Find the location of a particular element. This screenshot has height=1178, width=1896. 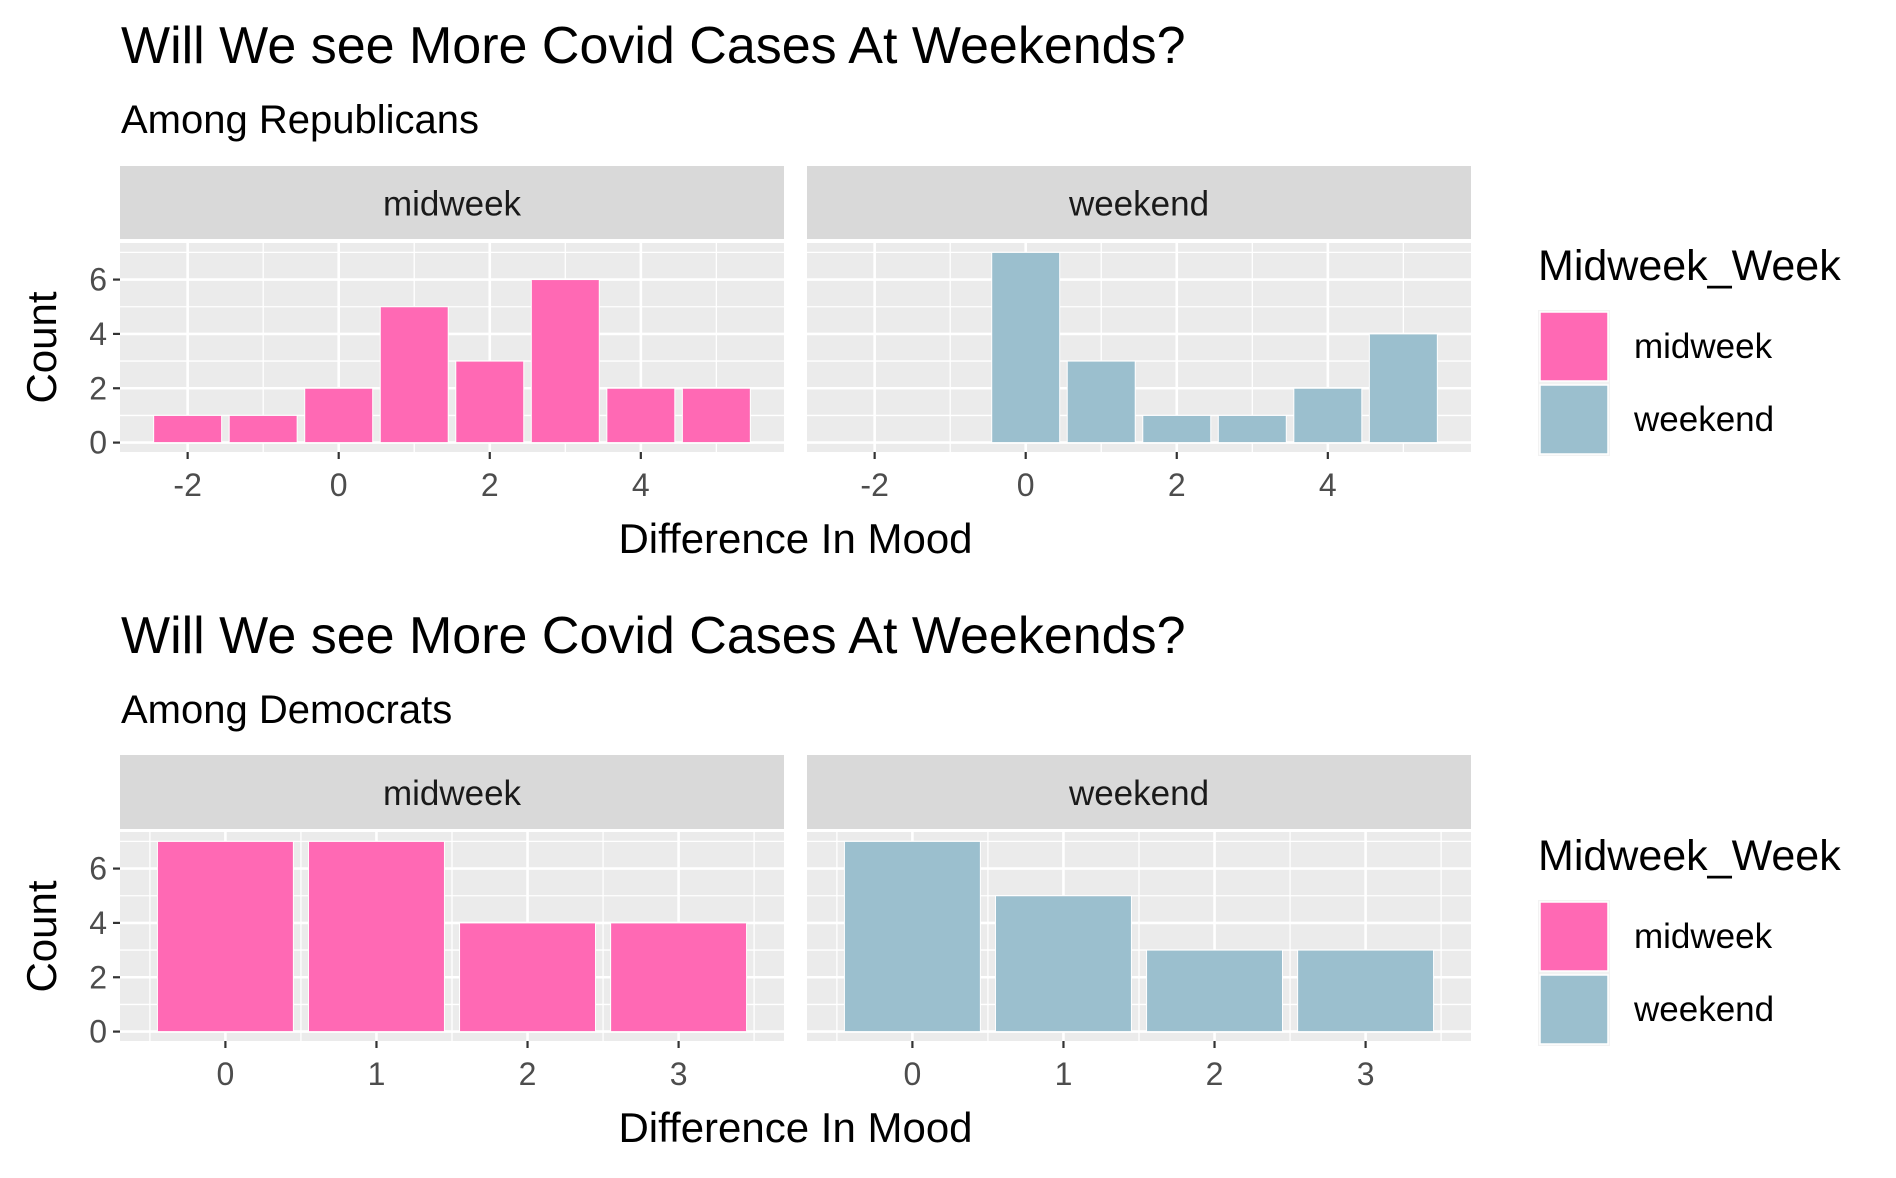

chart2-y-tick-label: 4 is located at coordinates (98, 923).